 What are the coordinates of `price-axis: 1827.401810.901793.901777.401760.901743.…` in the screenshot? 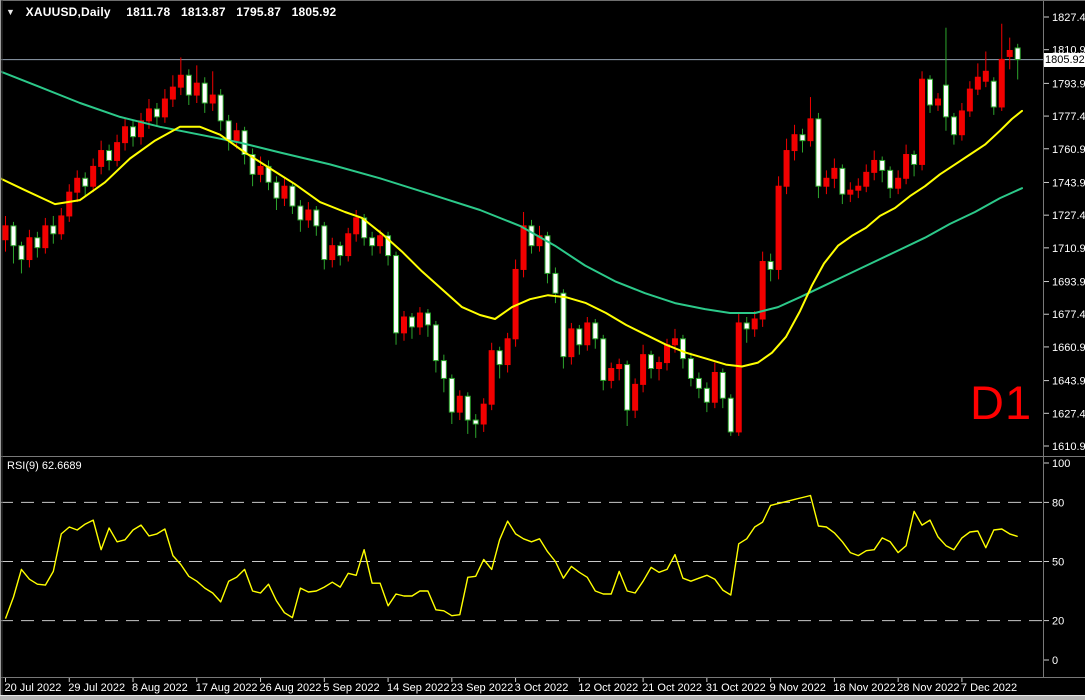 It's located at (1064, 232).